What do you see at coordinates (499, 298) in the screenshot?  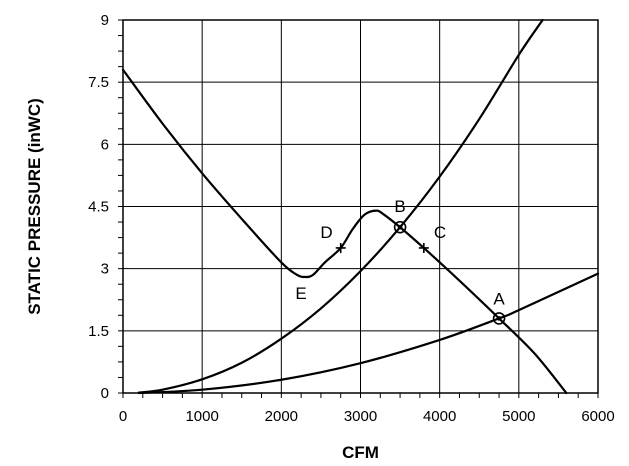 I see `point-label: A` at bounding box center [499, 298].